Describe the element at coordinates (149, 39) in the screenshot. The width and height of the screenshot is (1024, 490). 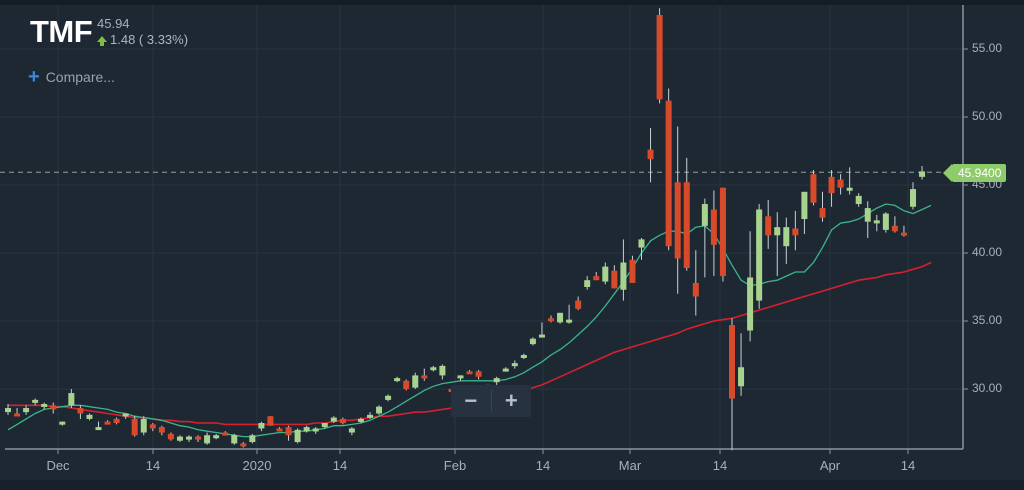
I see `price-change-value: 1.48 ( 3.33%)` at that location.